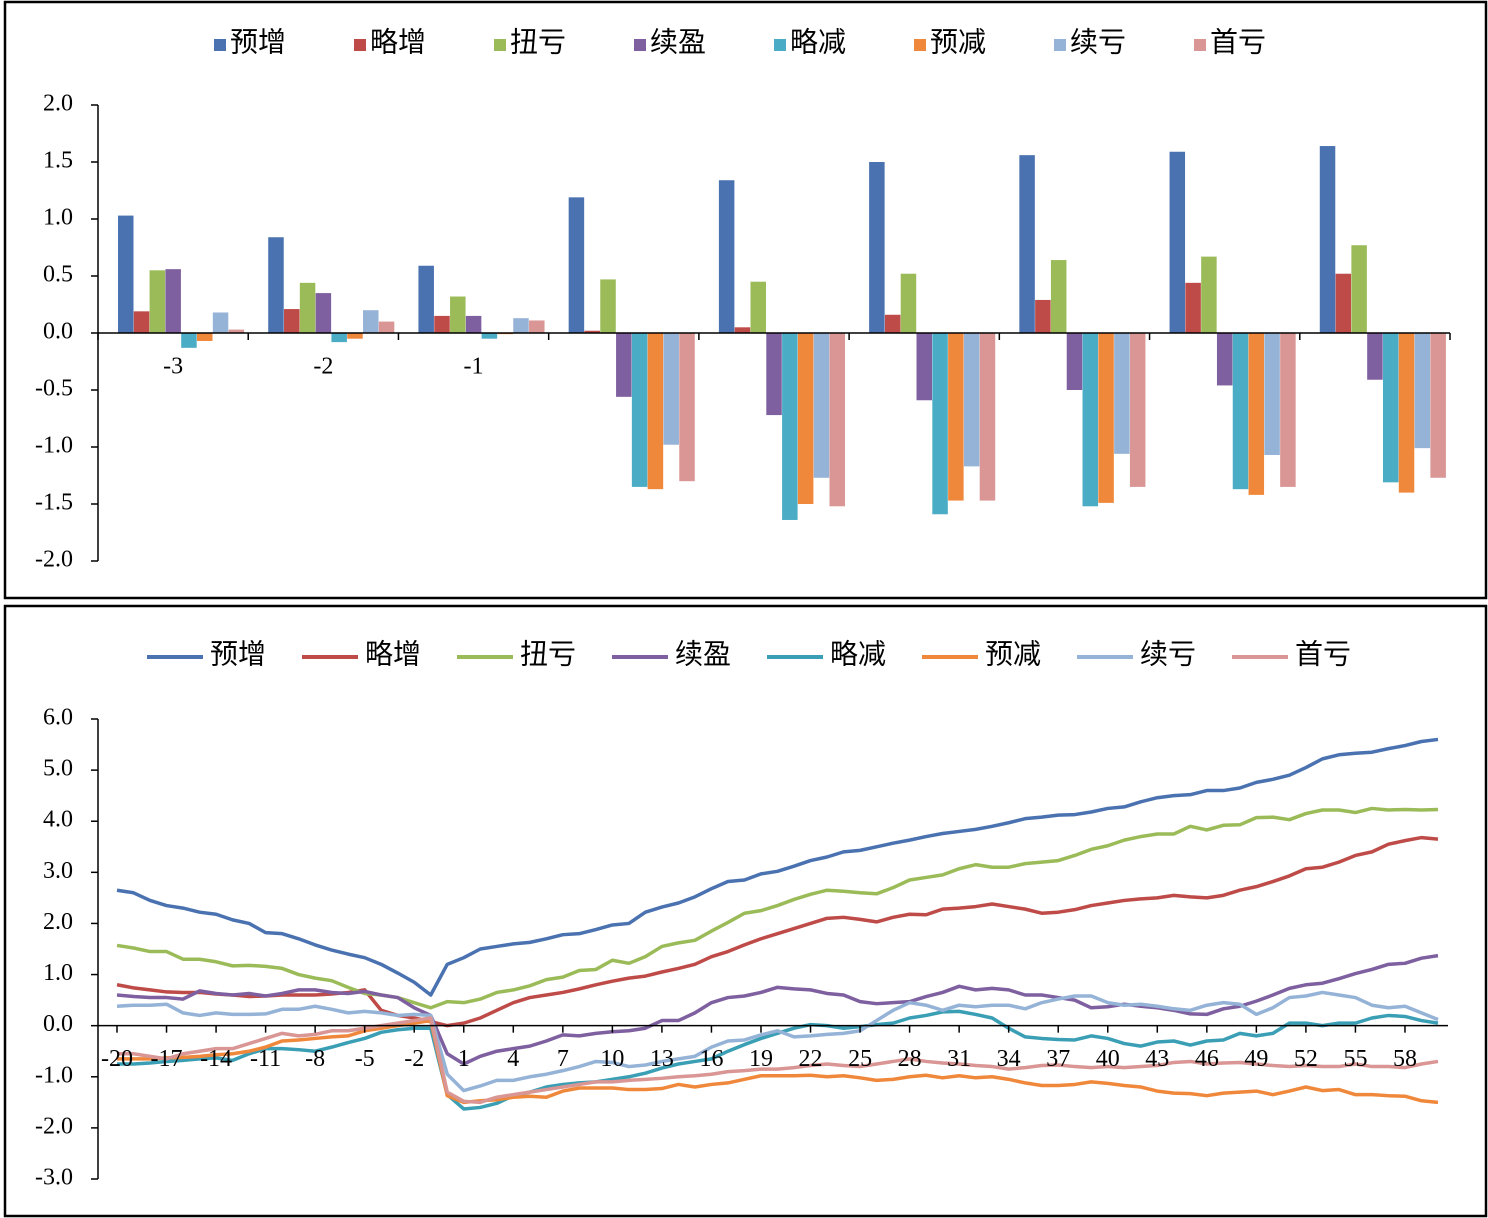 The height and width of the screenshot is (1218, 1488). I want to click on legend-label: 扭亏, so click(548, 654).